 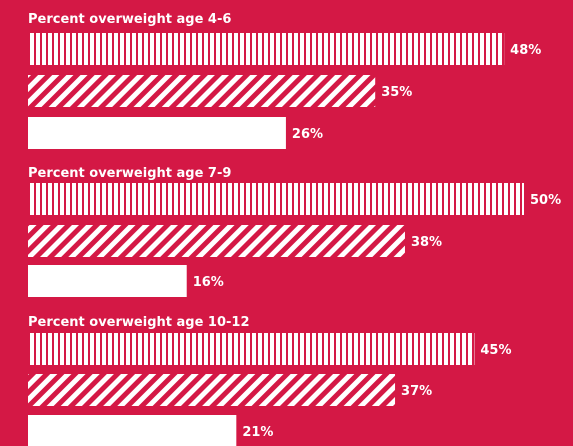 What do you see at coordinates (129, 19) in the screenshot?
I see `group-title: Percent overweight age 4-6` at bounding box center [129, 19].